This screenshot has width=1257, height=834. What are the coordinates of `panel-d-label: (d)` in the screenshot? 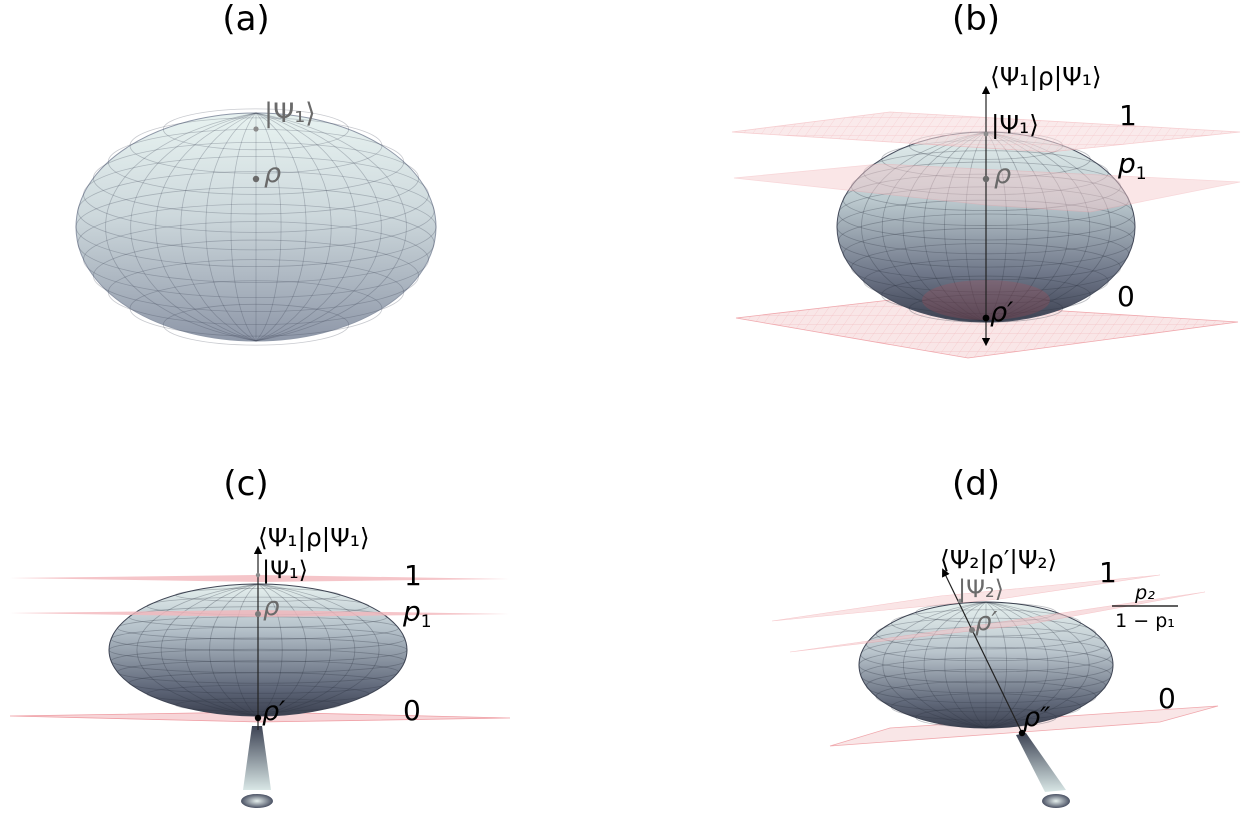 It's located at (976, 484).